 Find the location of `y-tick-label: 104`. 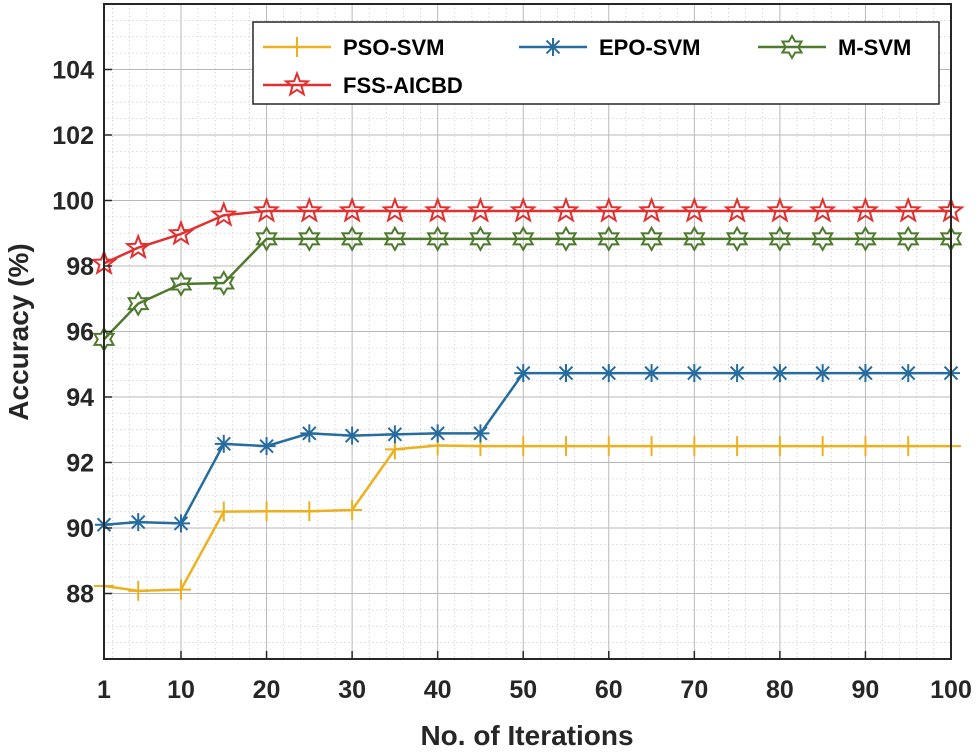

y-tick-label: 104 is located at coordinates (73, 71).